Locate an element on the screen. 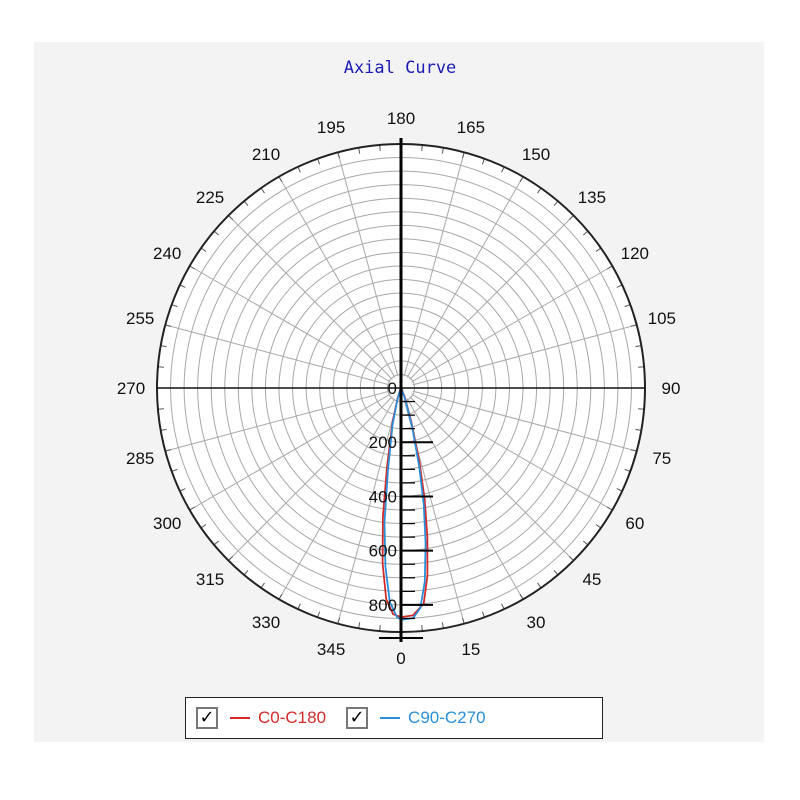 This screenshot has width=800, height=800. angle-label: 195 is located at coordinates (331, 127).